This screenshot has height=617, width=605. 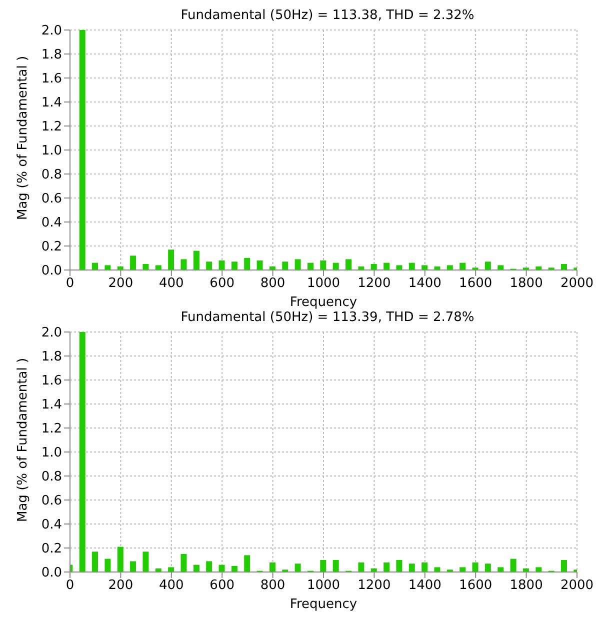 What do you see at coordinates (171, 586) in the screenshot?
I see `x-tick-label: 400` at bounding box center [171, 586].